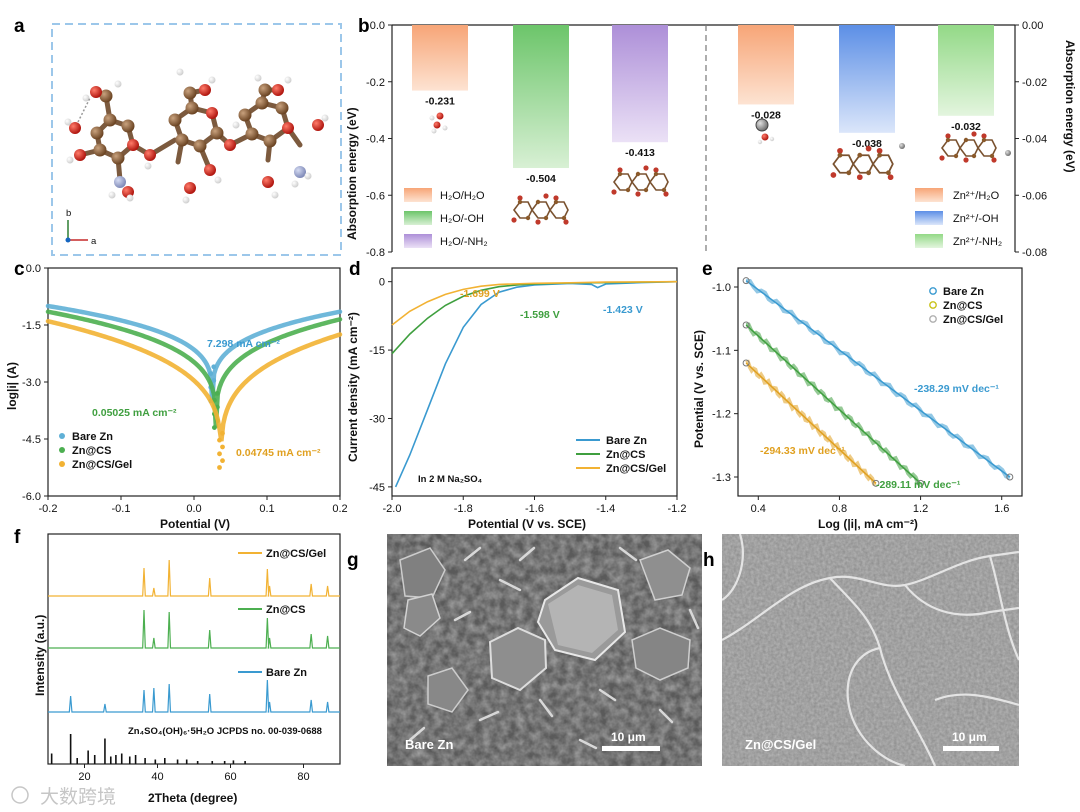 The width and height of the screenshot is (1080, 812). Describe the element at coordinates (870, 650) in the screenshot. I see `sem-image-zn-cs-gel` at that location.